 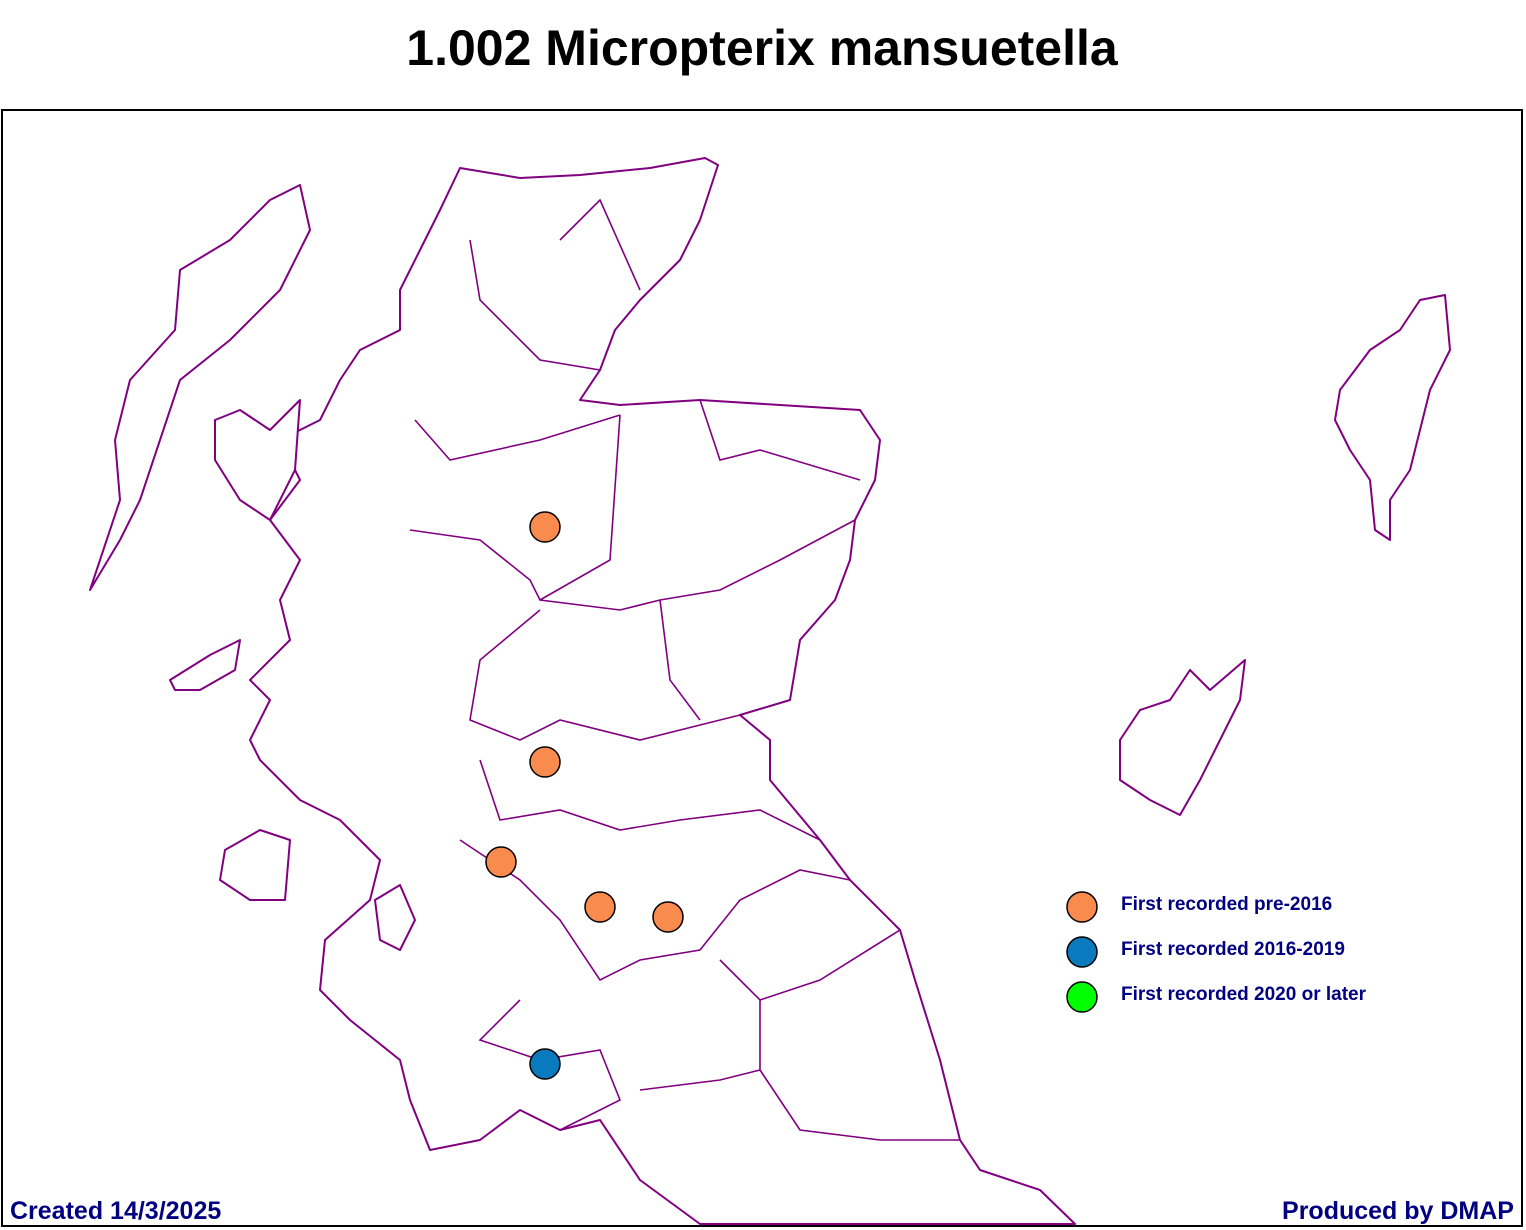 I want to click on legend-label: First recorded 2020 or later, so click(x=1244, y=994).